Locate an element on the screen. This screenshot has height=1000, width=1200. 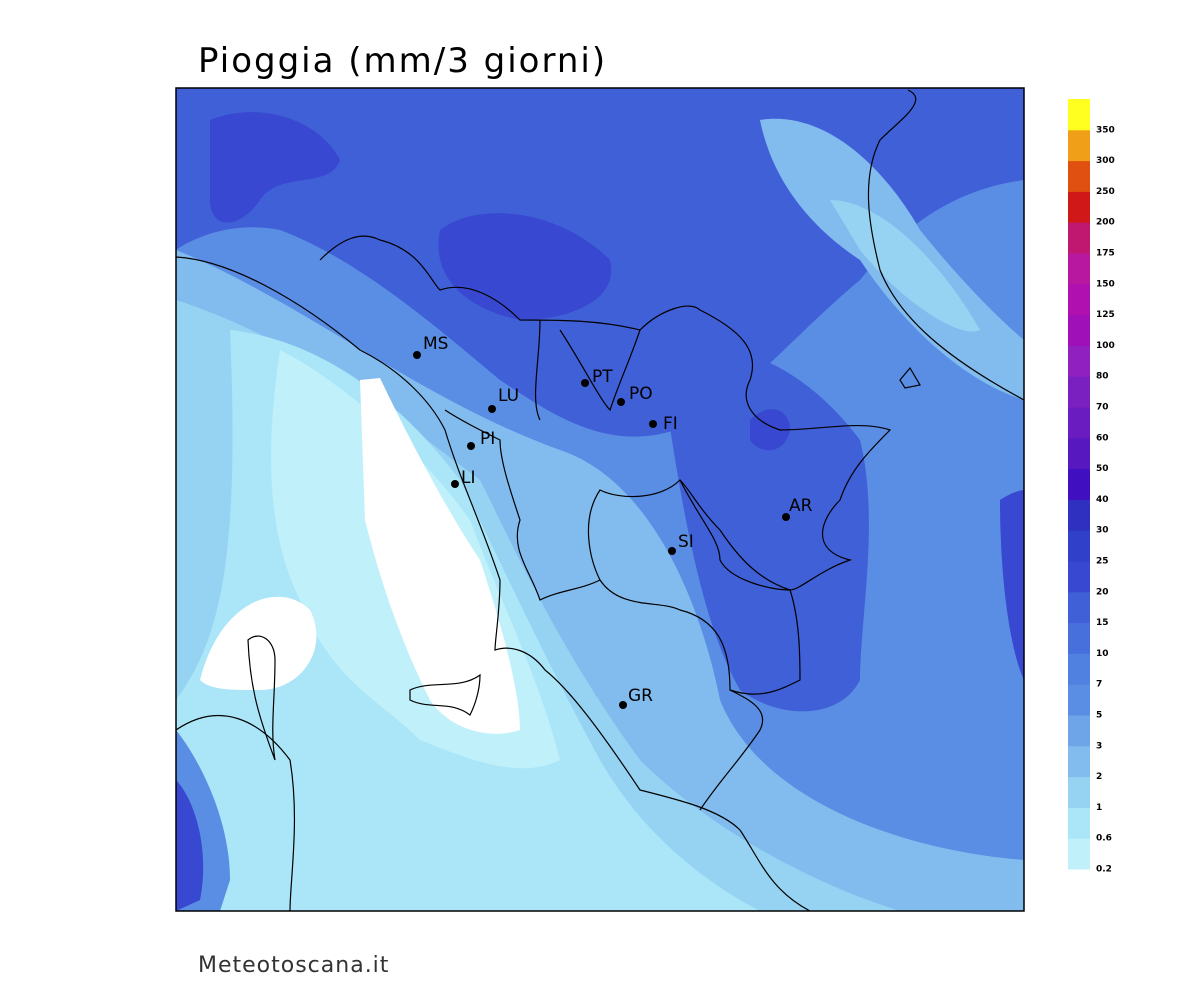
title: Pioggia (mm/3 giorni) is located at coordinates (402, 61).